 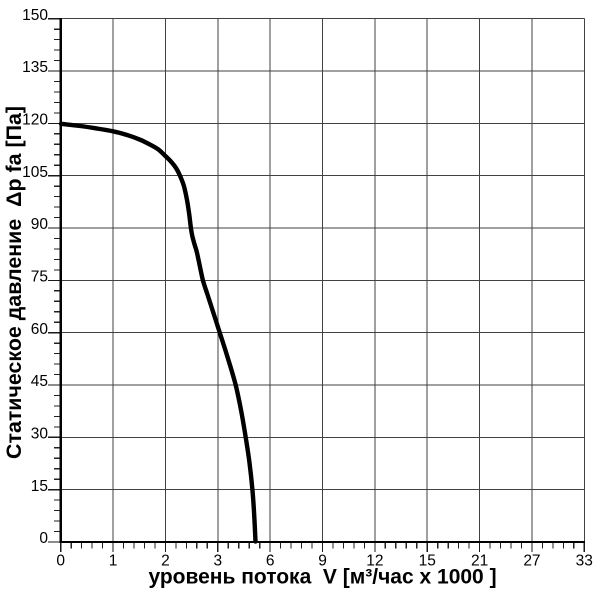 I want to click on svg-text: 90, so click(x=40, y=224).